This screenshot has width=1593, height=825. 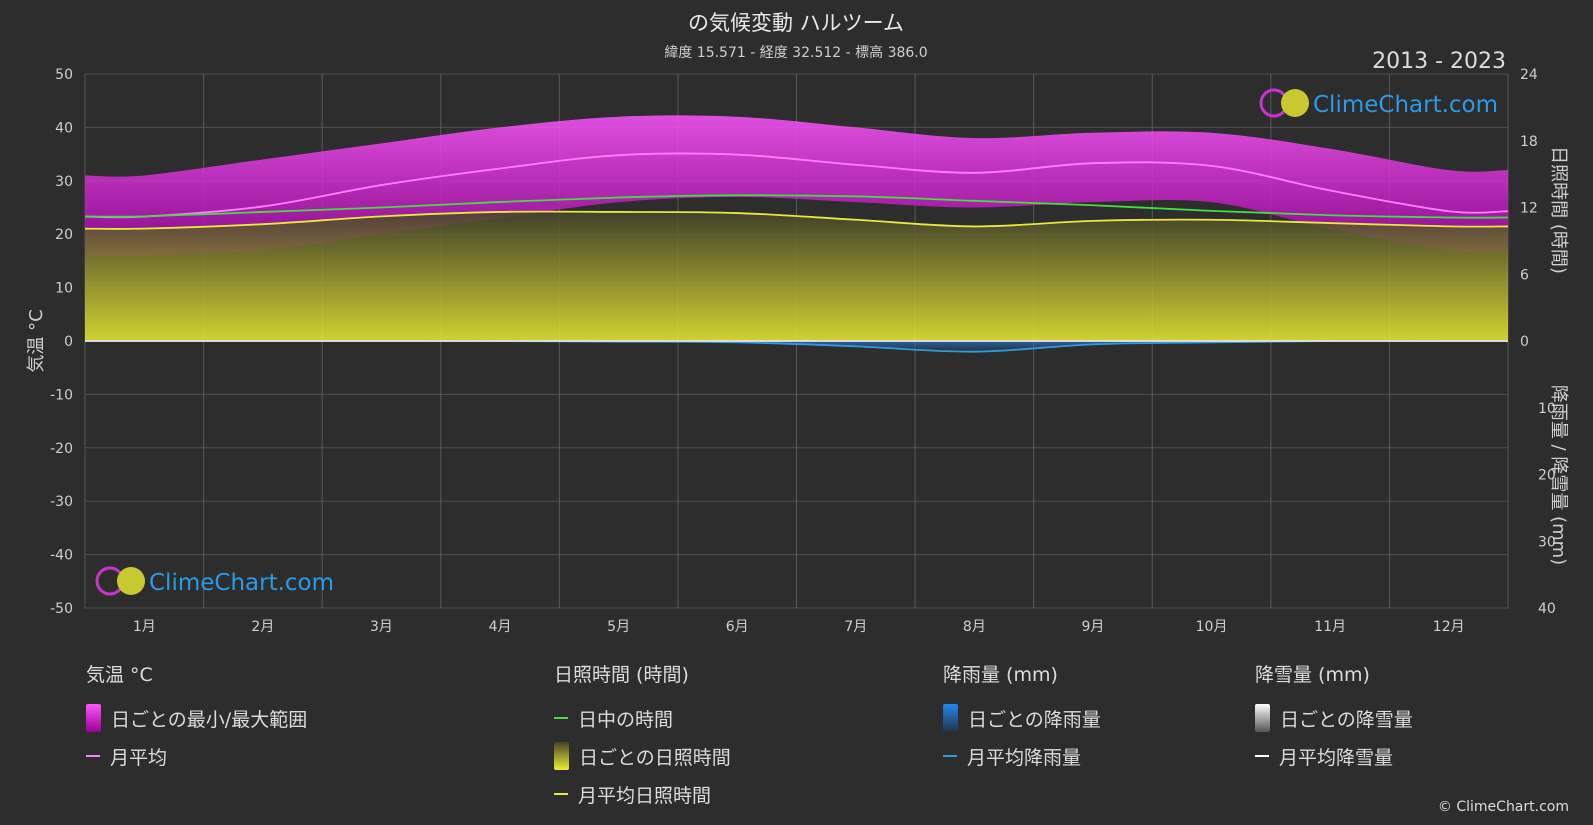 I want to click on snow-swatch, so click(x=1262, y=718).